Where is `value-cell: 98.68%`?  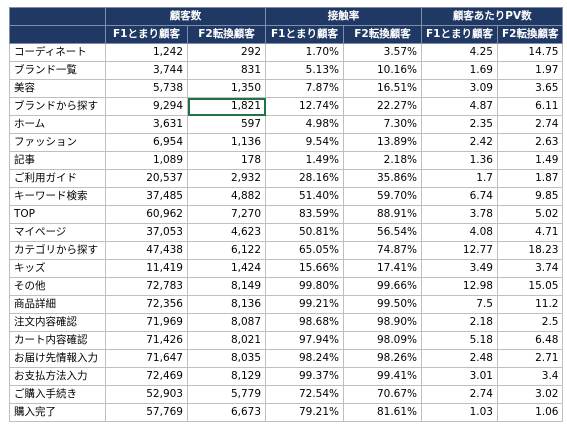 value-cell: 98.68% is located at coordinates (304, 322).